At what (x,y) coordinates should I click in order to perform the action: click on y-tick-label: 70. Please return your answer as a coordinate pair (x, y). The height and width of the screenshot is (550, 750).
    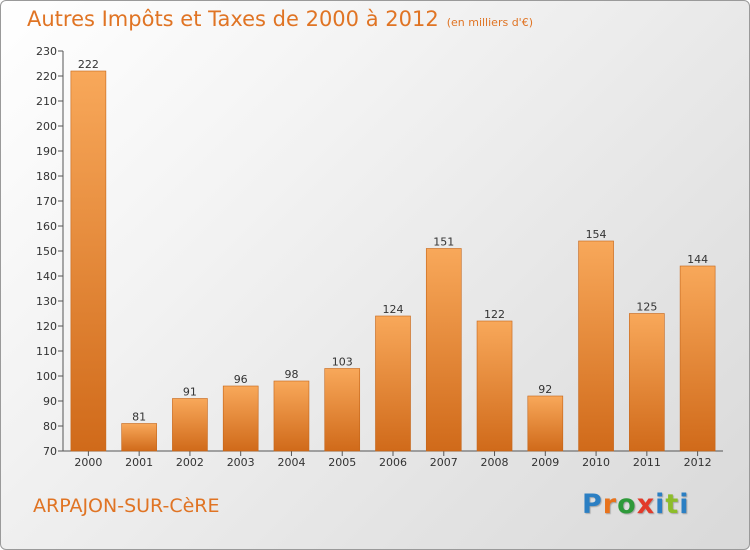
    Looking at the image, I should click on (50, 451).